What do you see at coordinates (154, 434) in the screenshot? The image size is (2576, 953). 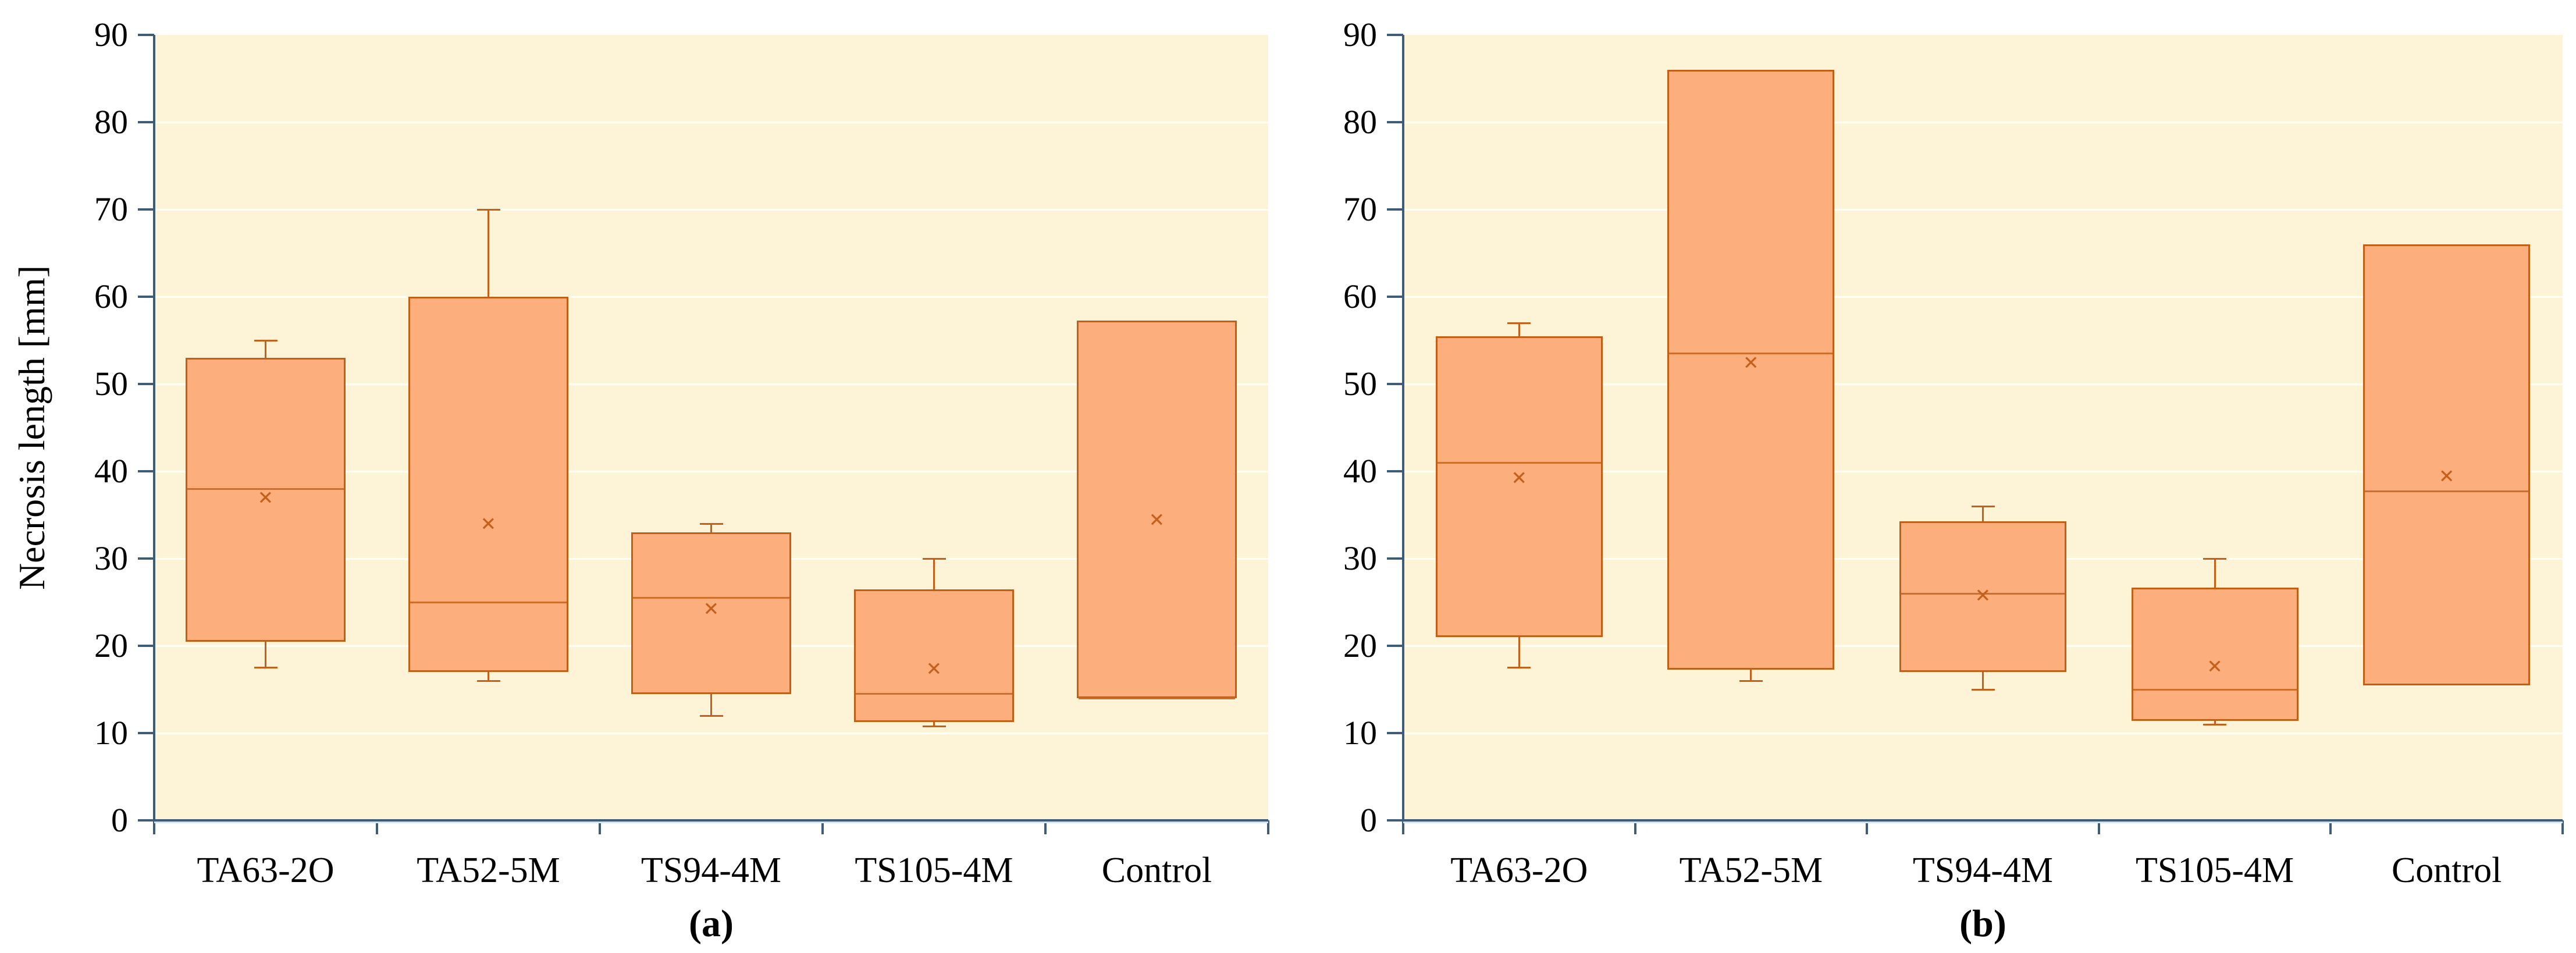 I see `y-axis-line` at bounding box center [154, 434].